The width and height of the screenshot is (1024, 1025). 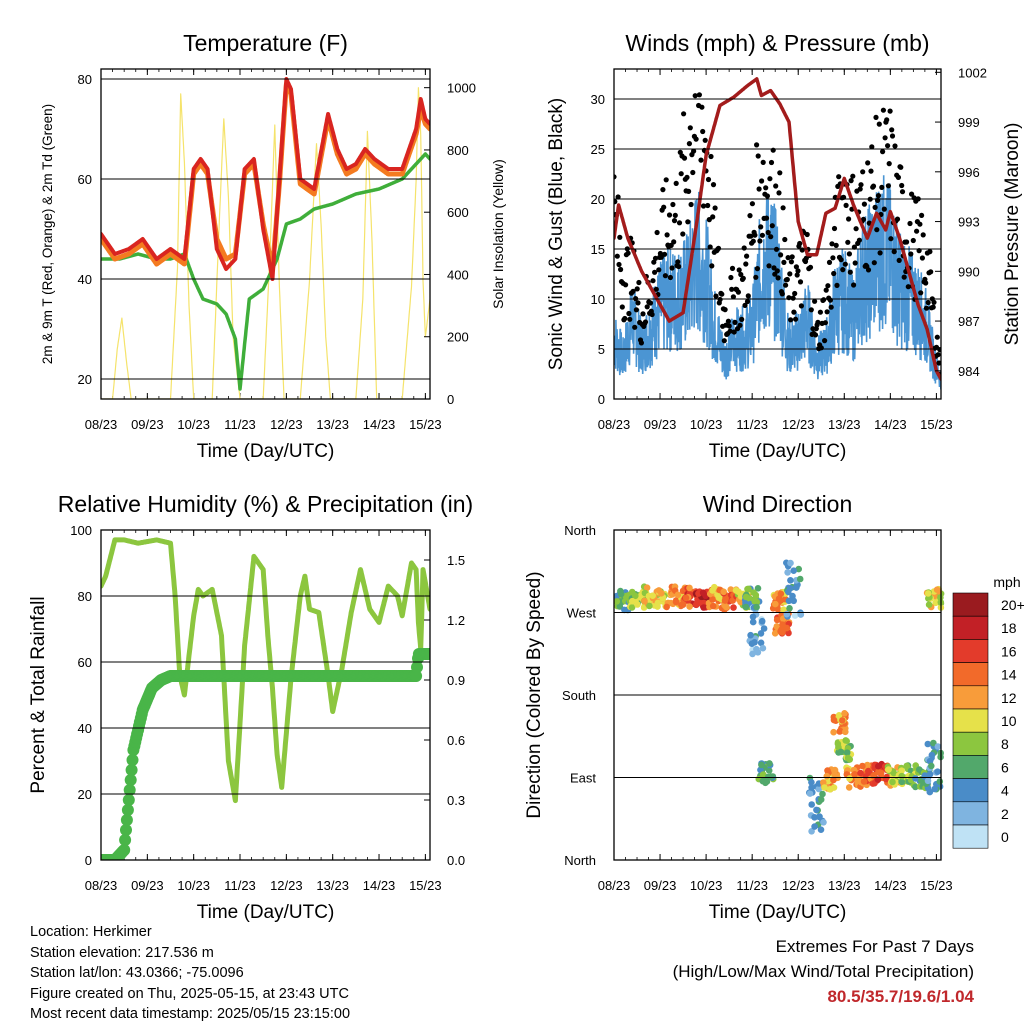 What do you see at coordinates (798, 885) in the screenshot?
I see `x-tick-label: 12/23` at bounding box center [798, 885].